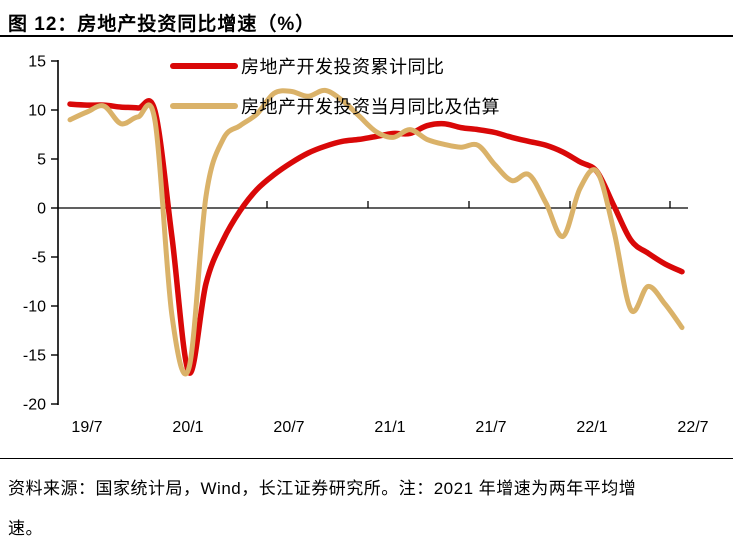  I want to click on x-axis-tick-label: 22/1, so click(591, 427).